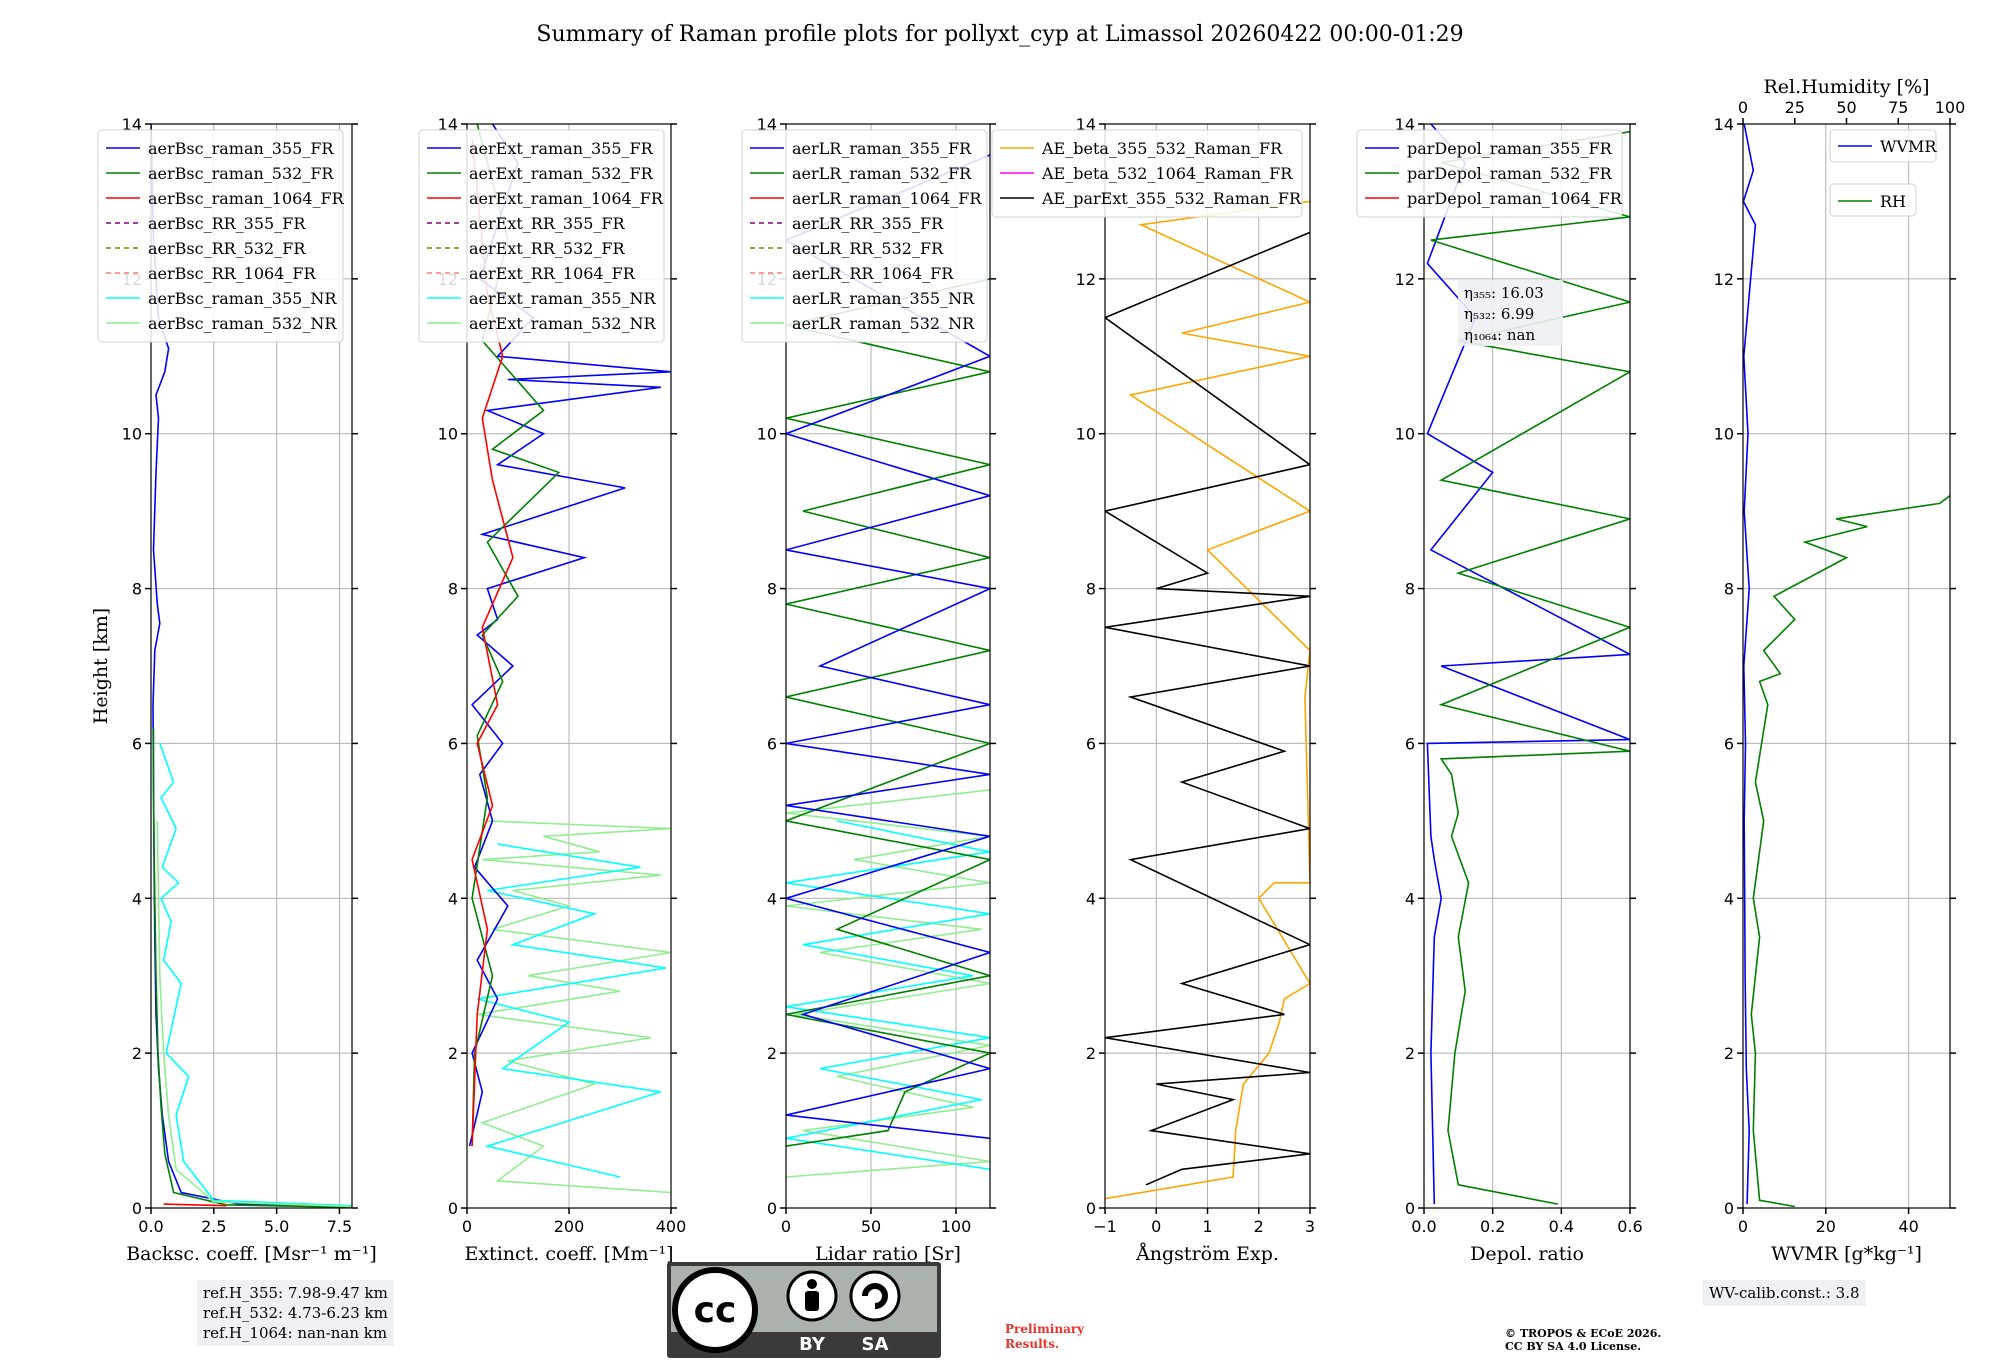 The height and width of the screenshot is (1360, 2000). I want to click on share-alike-icon, so click(875, 1296).